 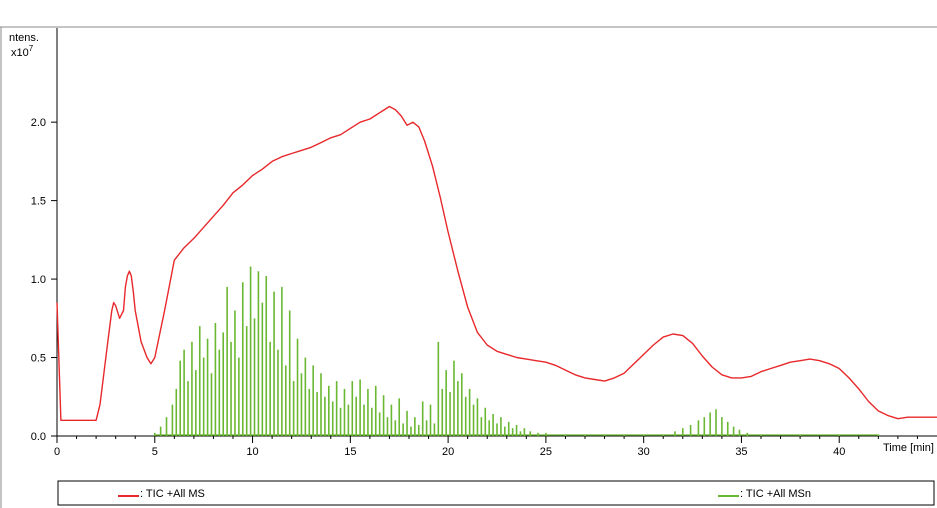 What do you see at coordinates (486, 447) in the screenshot?
I see `x-axis-ticks: 0 5 10 15 20 25 30 35 40` at bounding box center [486, 447].